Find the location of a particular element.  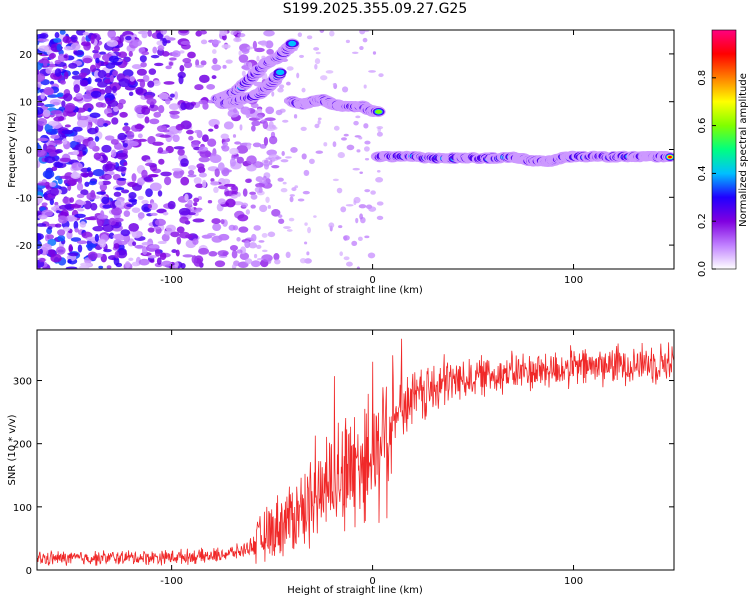

spectrogram-tracks is located at coordinates (442, 102).